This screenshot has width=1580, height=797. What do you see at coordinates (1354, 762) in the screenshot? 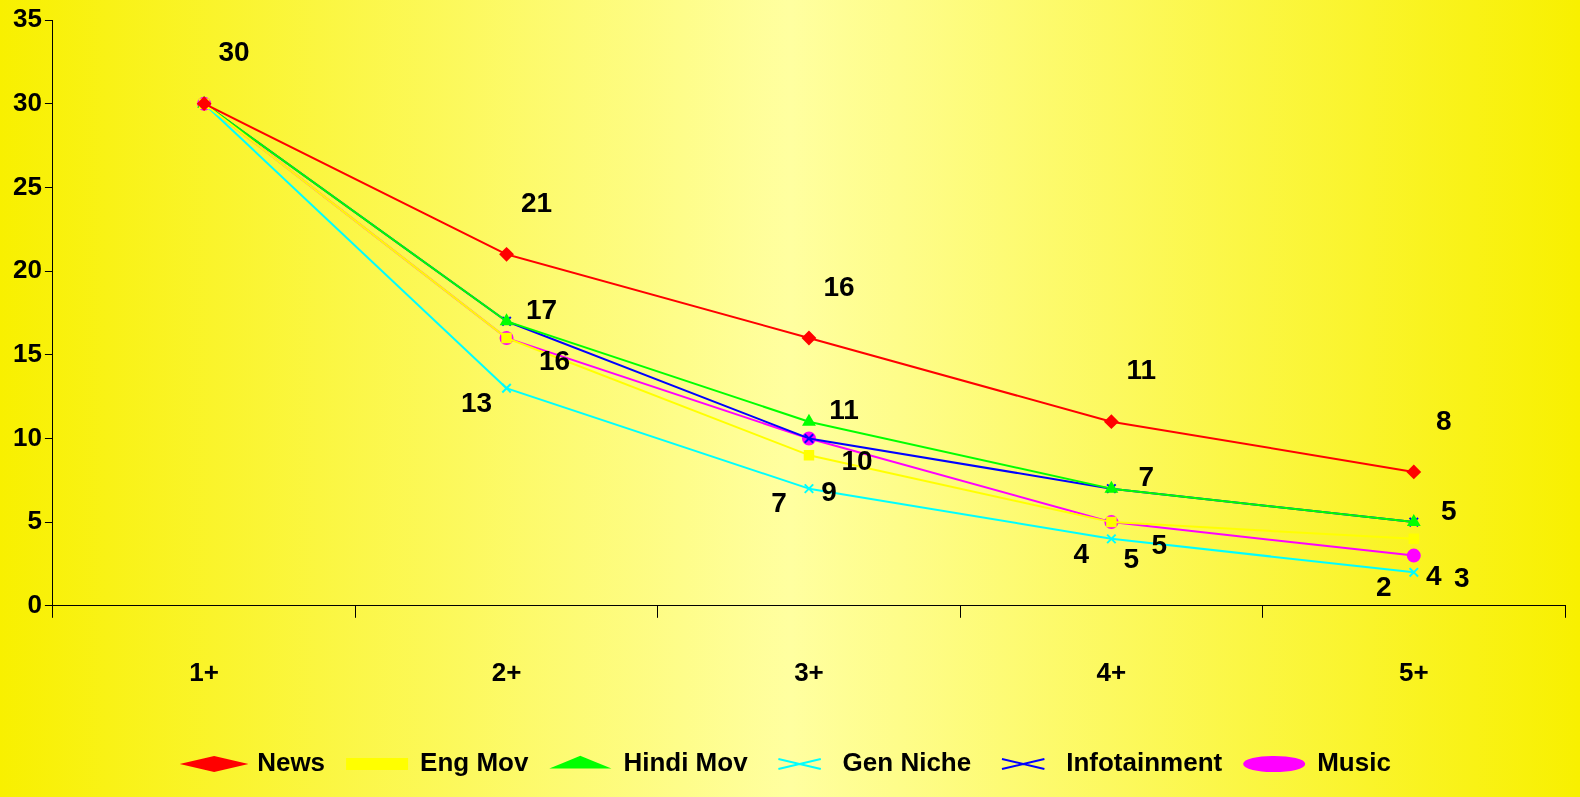
I see `legend-label: Music` at bounding box center [1354, 762].